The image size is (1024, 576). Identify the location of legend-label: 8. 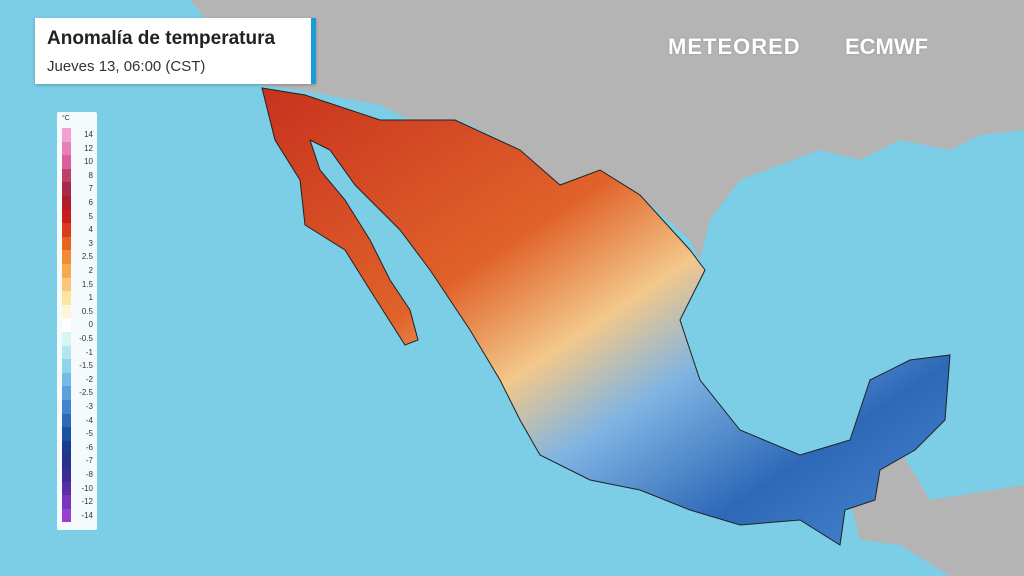
(90, 175).